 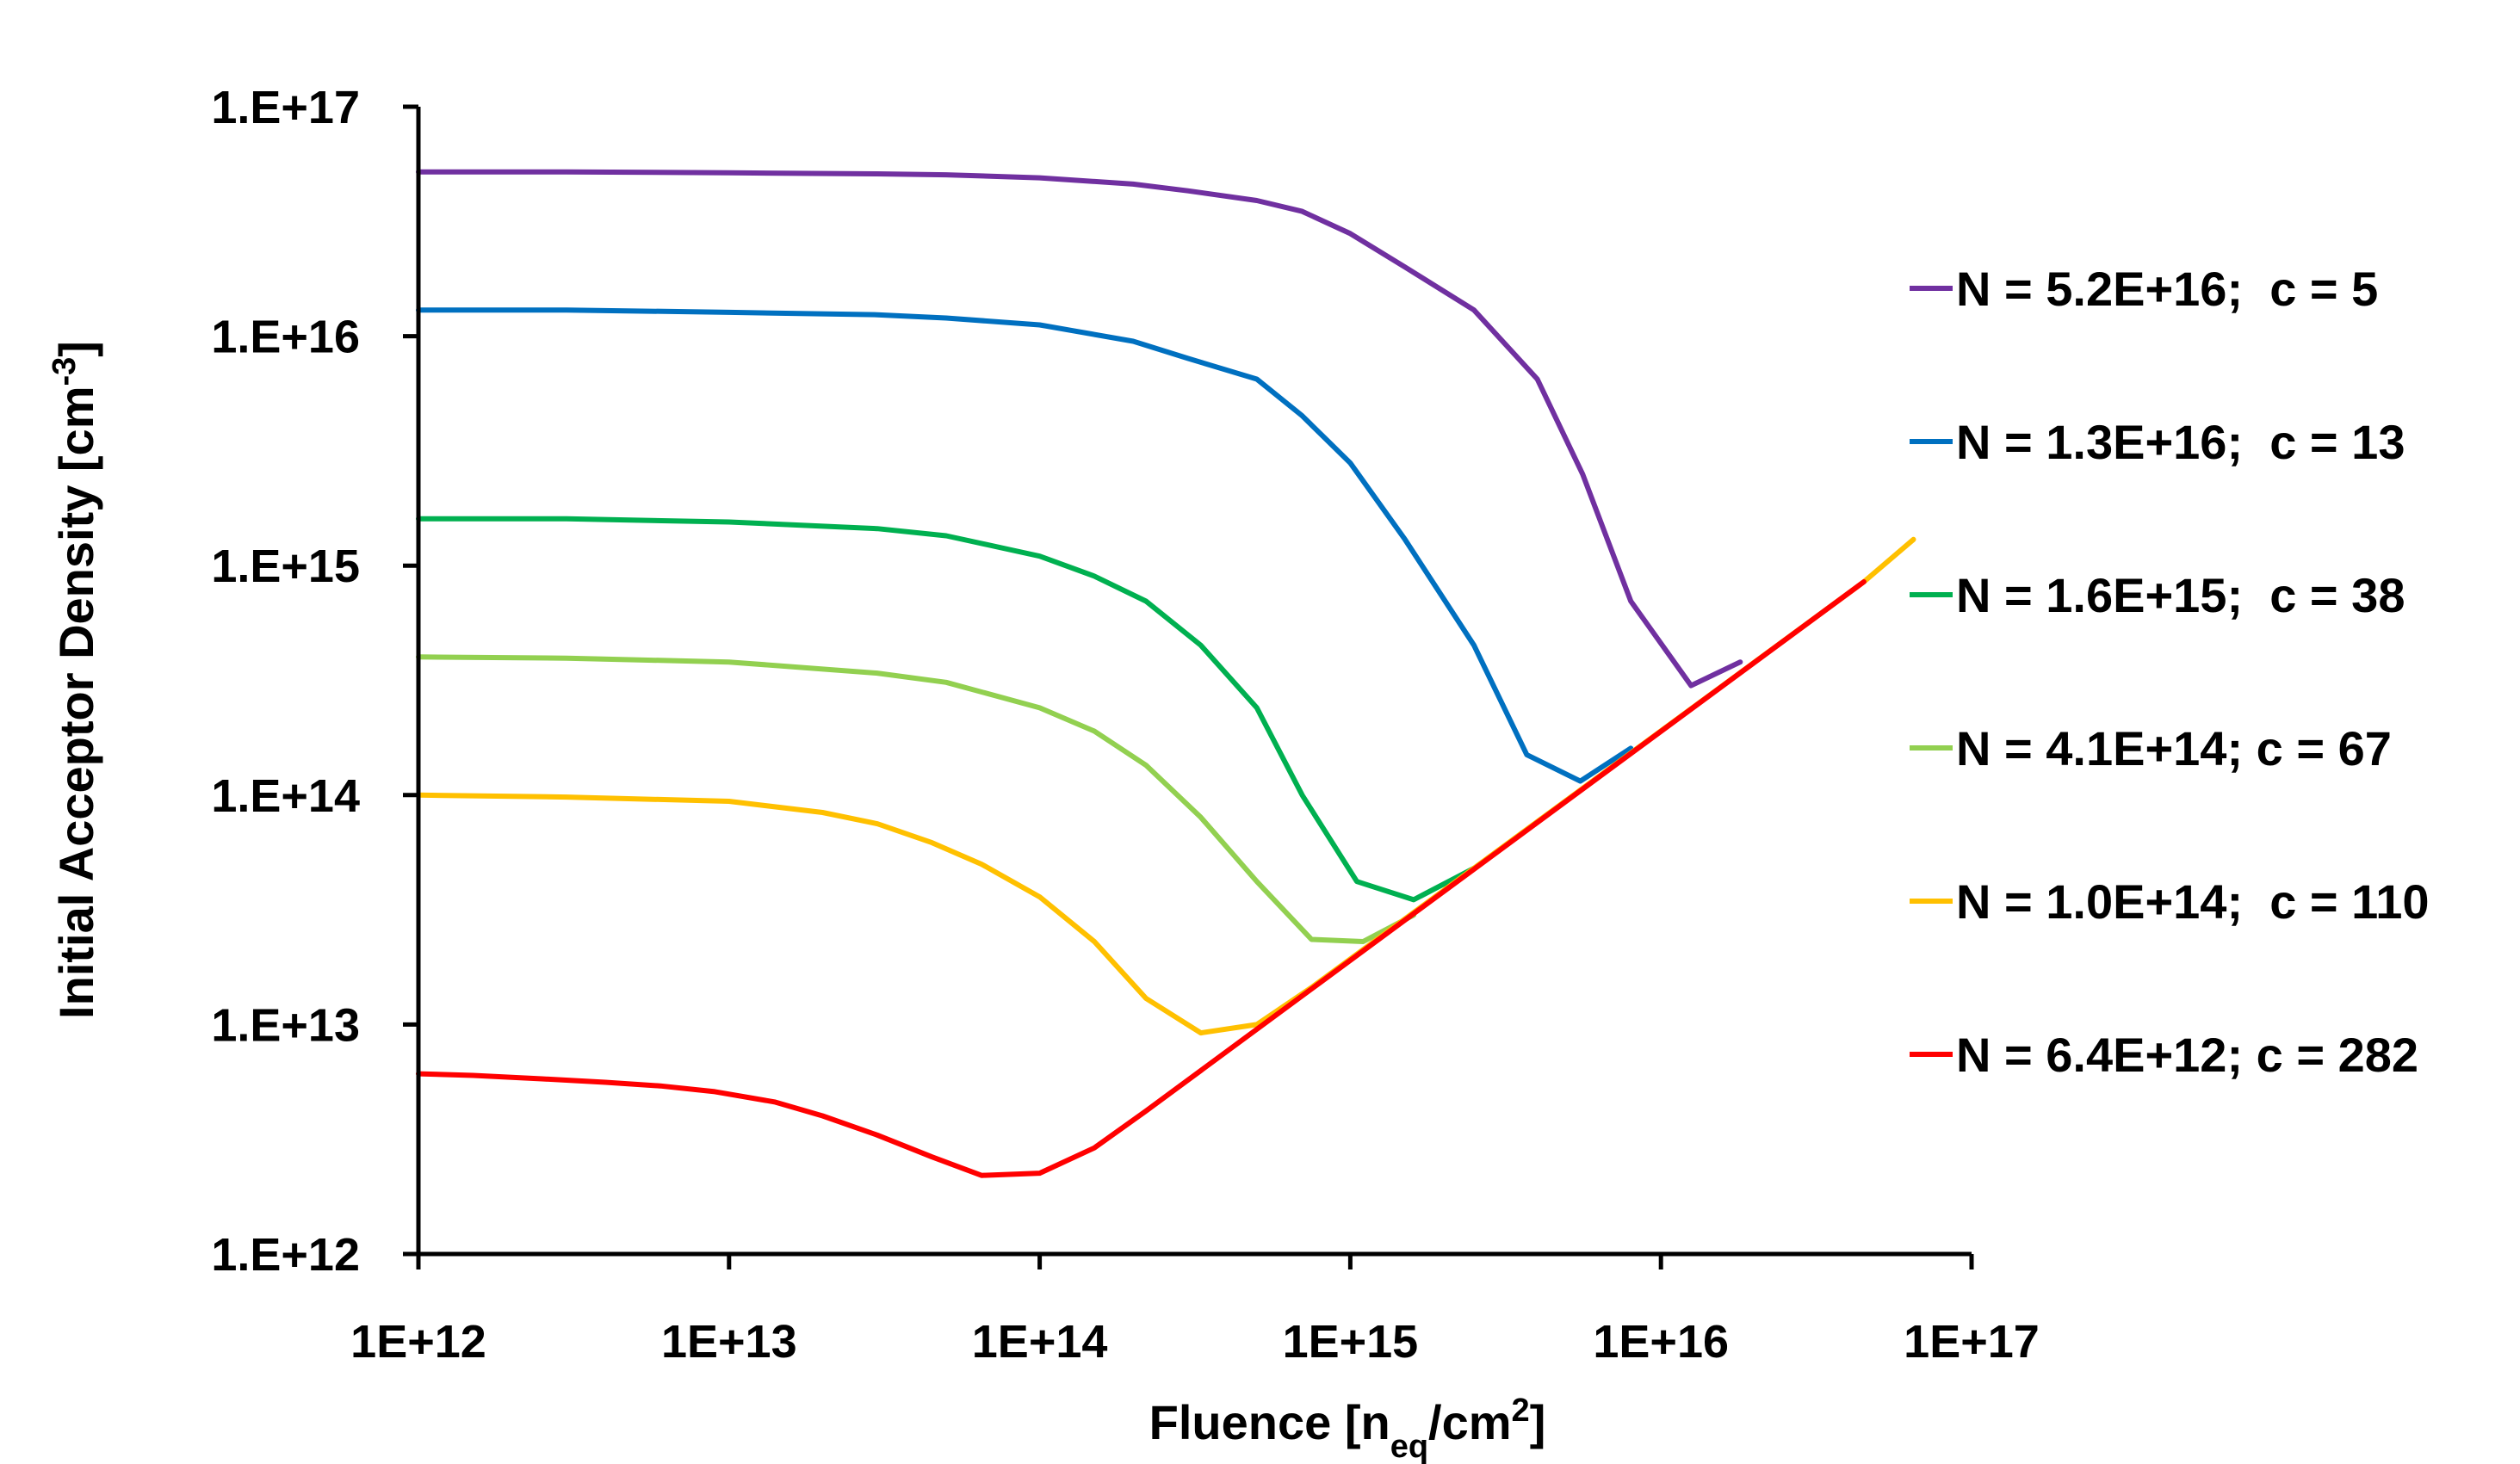 What do you see at coordinates (2167, 289) in the screenshot?
I see `legend-label: N = 5.2E+16; c = 5` at bounding box center [2167, 289].